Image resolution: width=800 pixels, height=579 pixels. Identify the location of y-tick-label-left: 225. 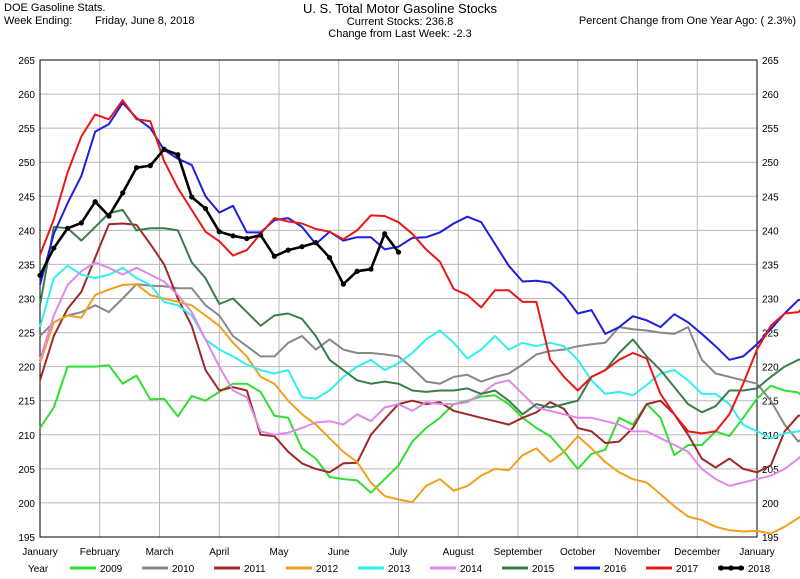
(26, 334).